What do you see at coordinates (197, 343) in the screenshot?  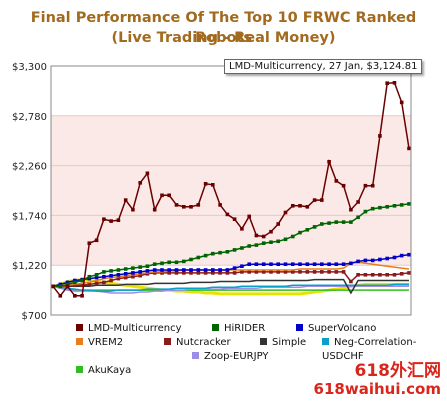 I see `legend-item-nutcracker: Nutcracker` at bounding box center [197, 343].